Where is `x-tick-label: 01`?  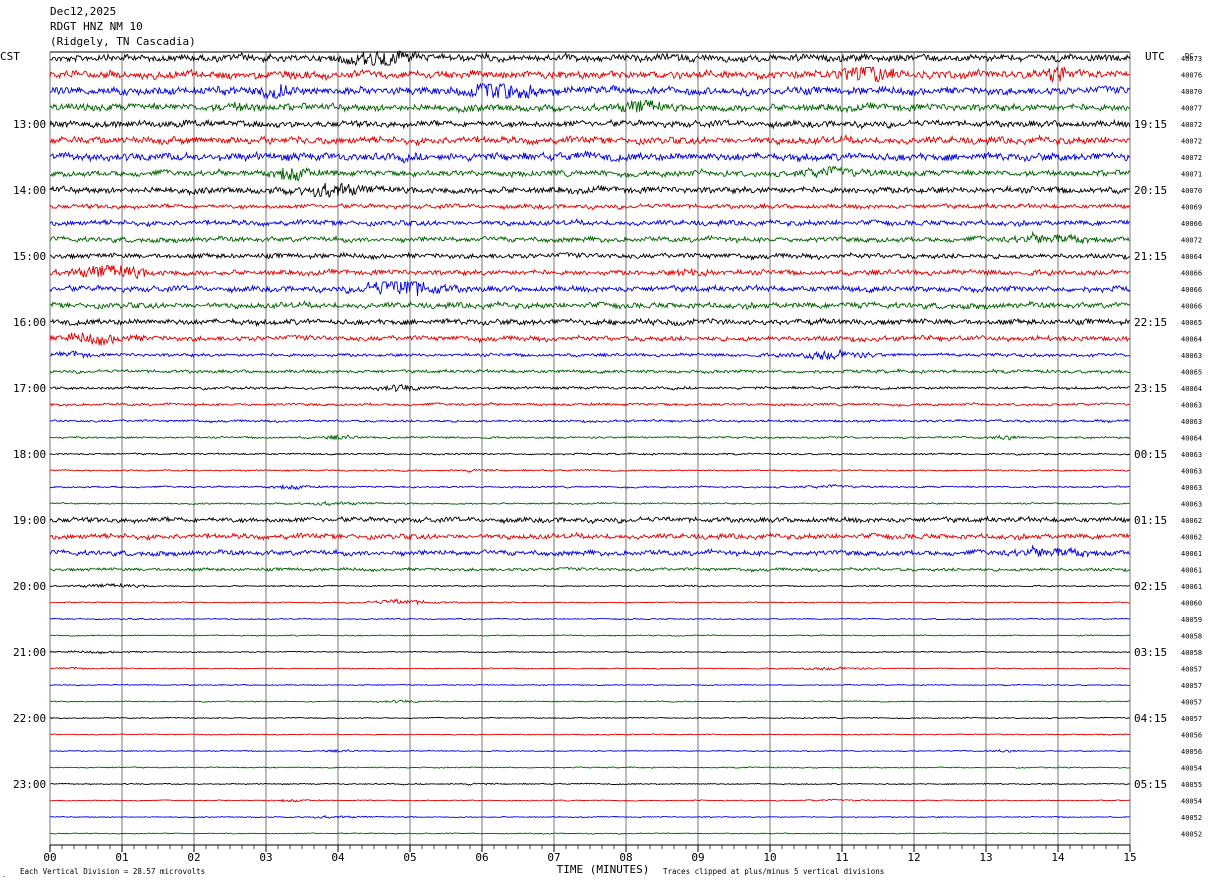 x-tick-label: 01 is located at coordinates (121, 857).